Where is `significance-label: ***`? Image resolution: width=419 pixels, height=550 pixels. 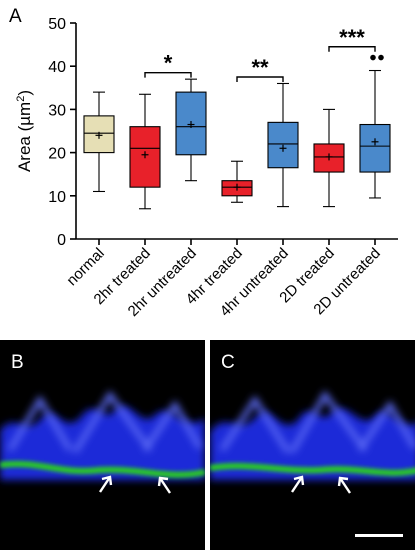 significance-label: *** is located at coordinates (352, 37).